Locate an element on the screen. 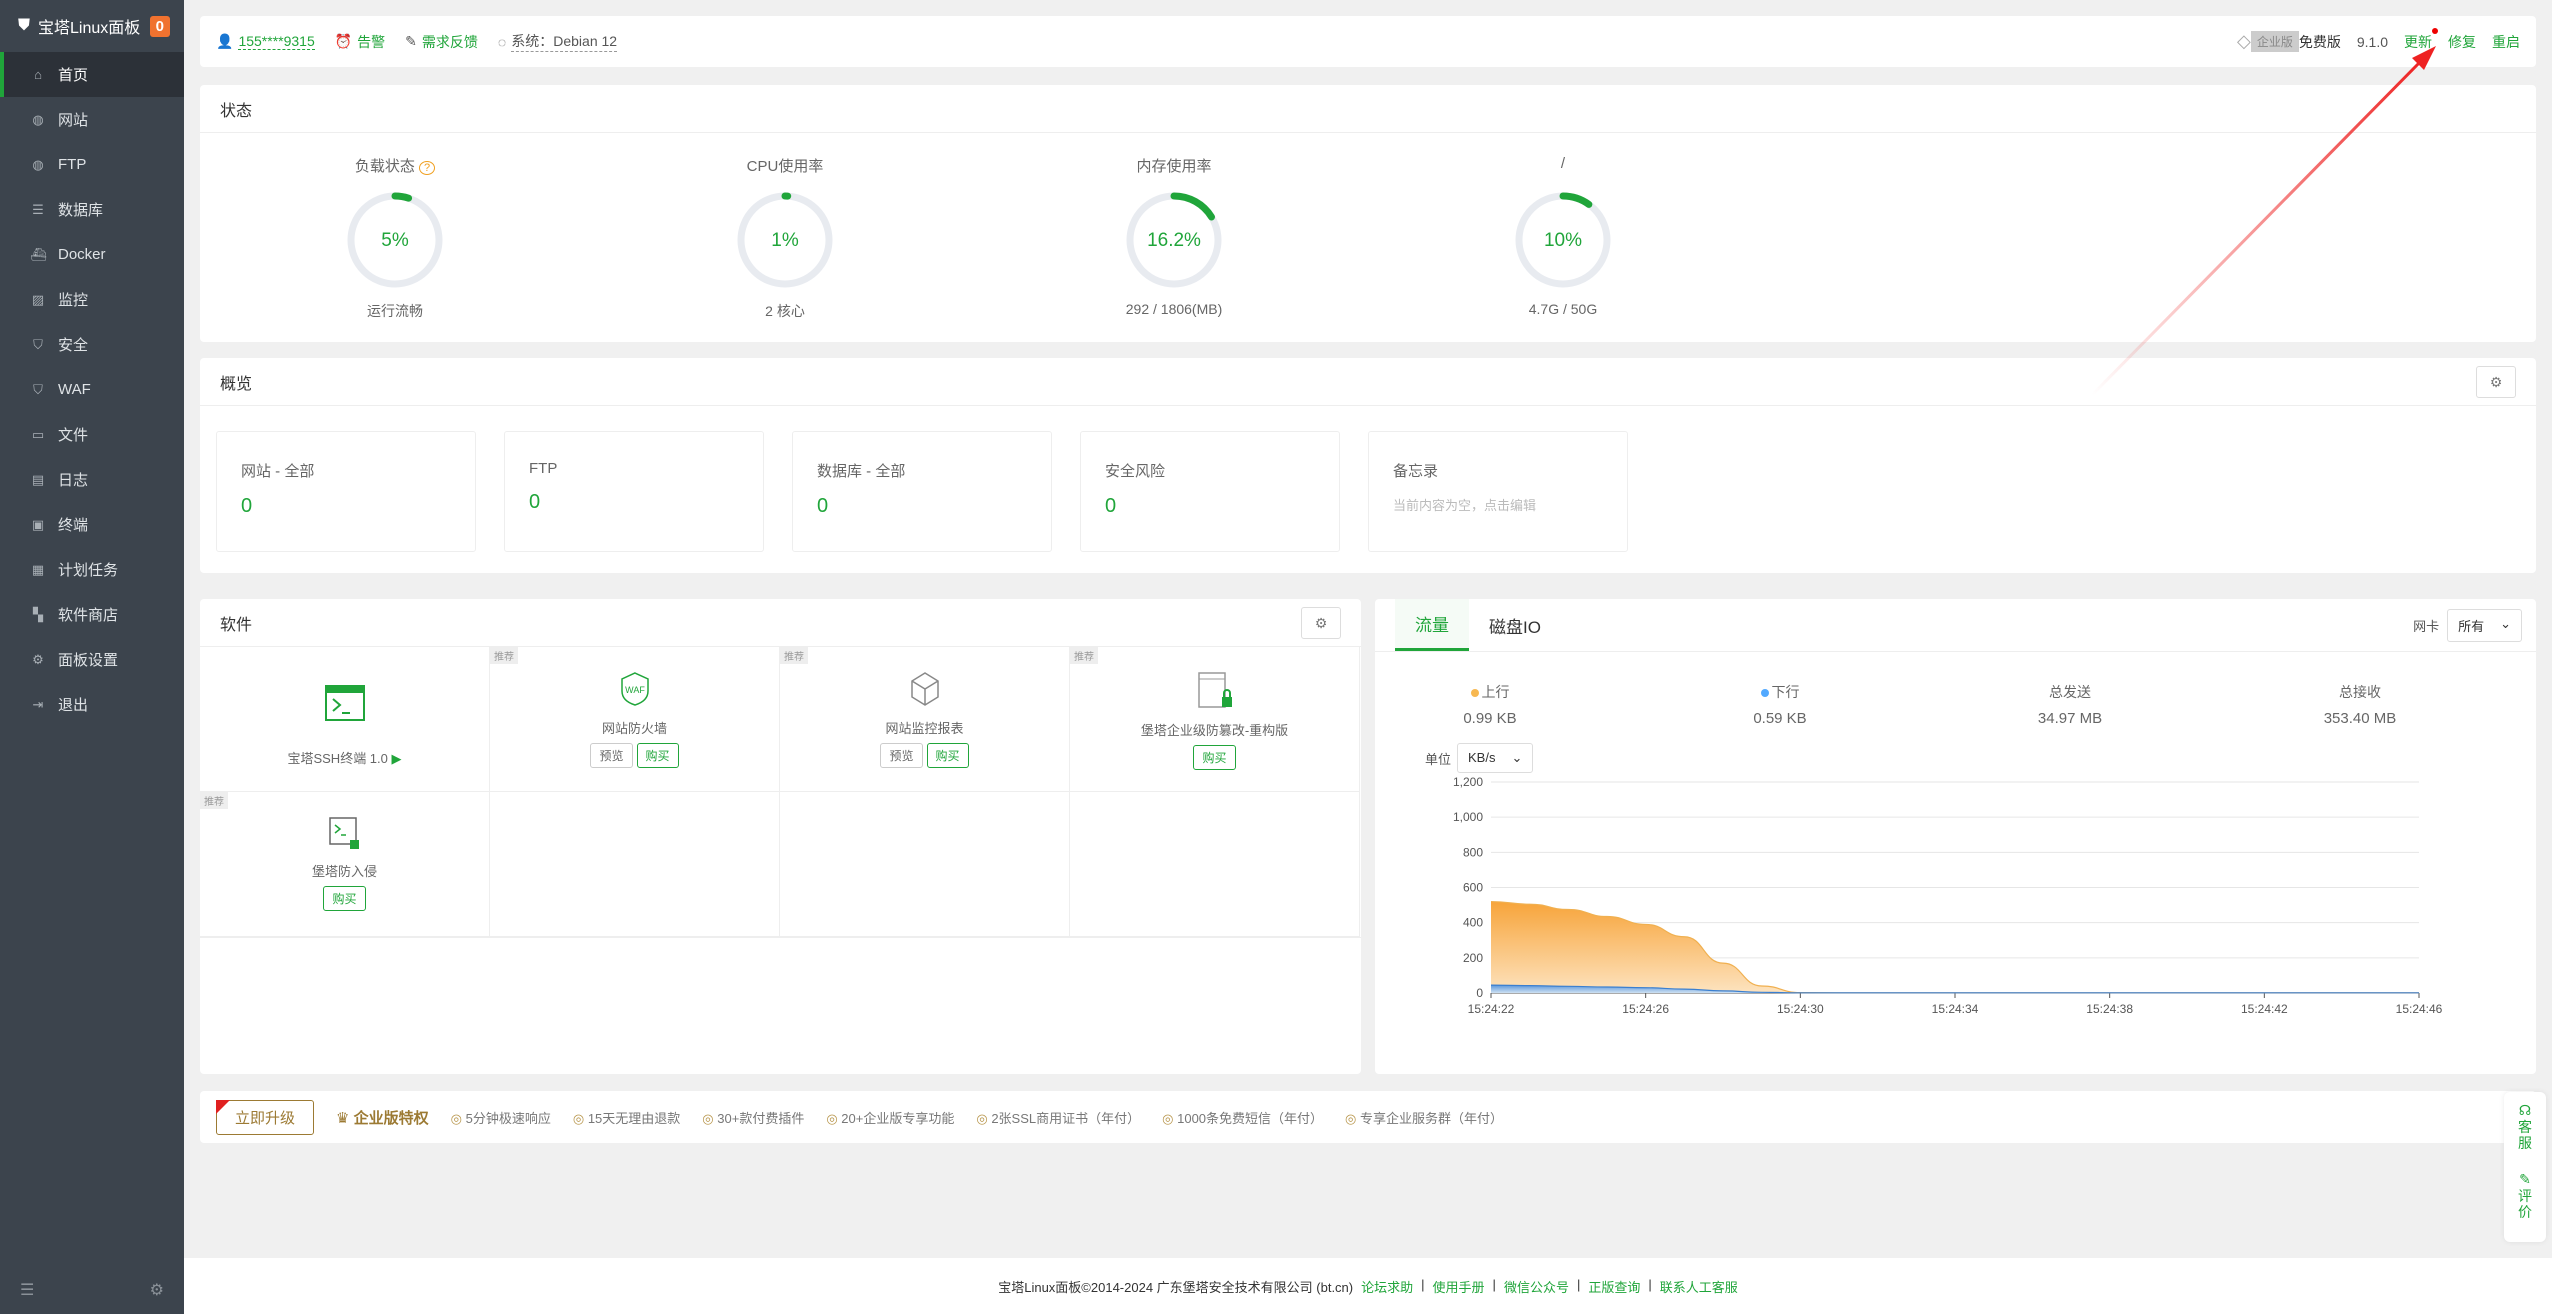 This screenshot has width=2552, height=1314. sidebar-item: ▦ 计划任务 is located at coordinates (92, 569).